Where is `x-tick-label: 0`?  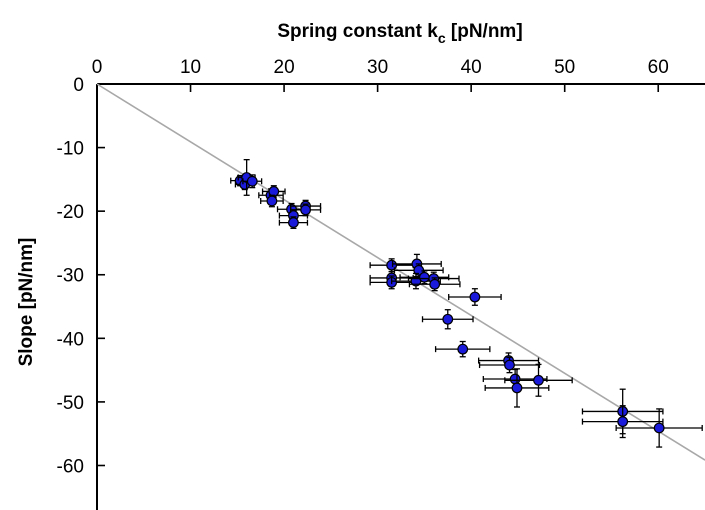
x-tick-label: 0 is located at coordinates (97, 67).